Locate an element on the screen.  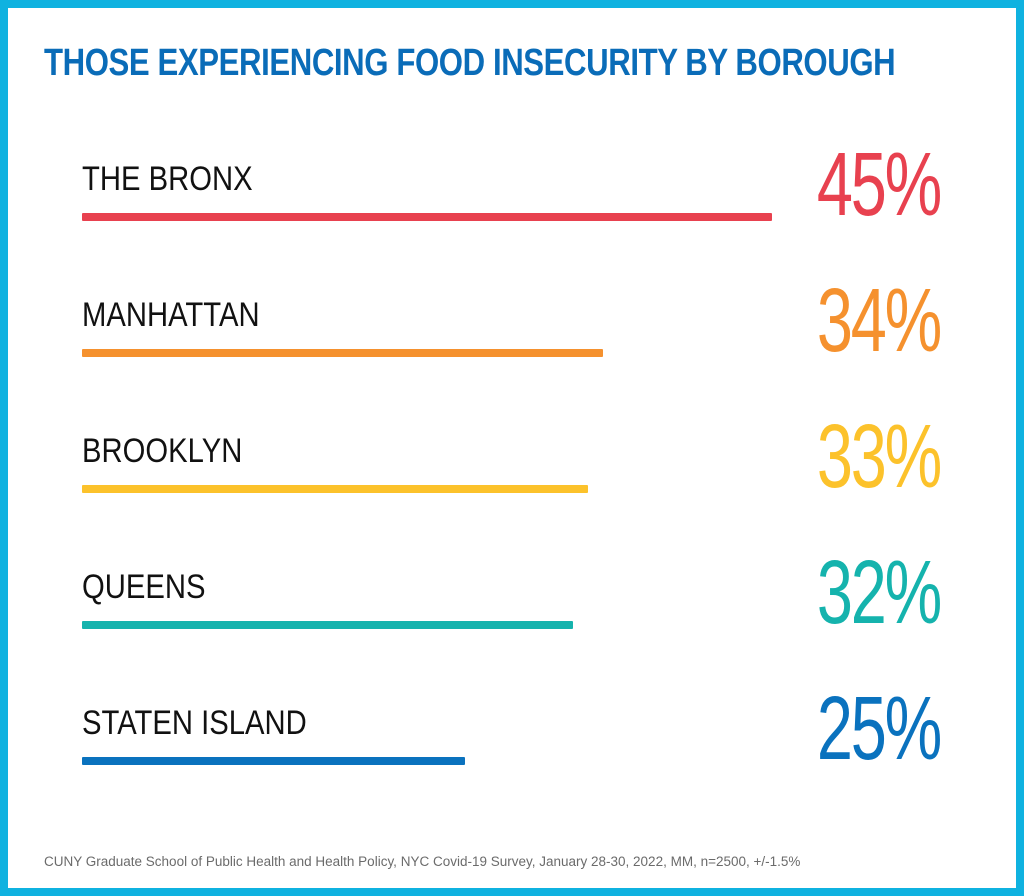
value-label: 33% is located at coordinates (879, 457).